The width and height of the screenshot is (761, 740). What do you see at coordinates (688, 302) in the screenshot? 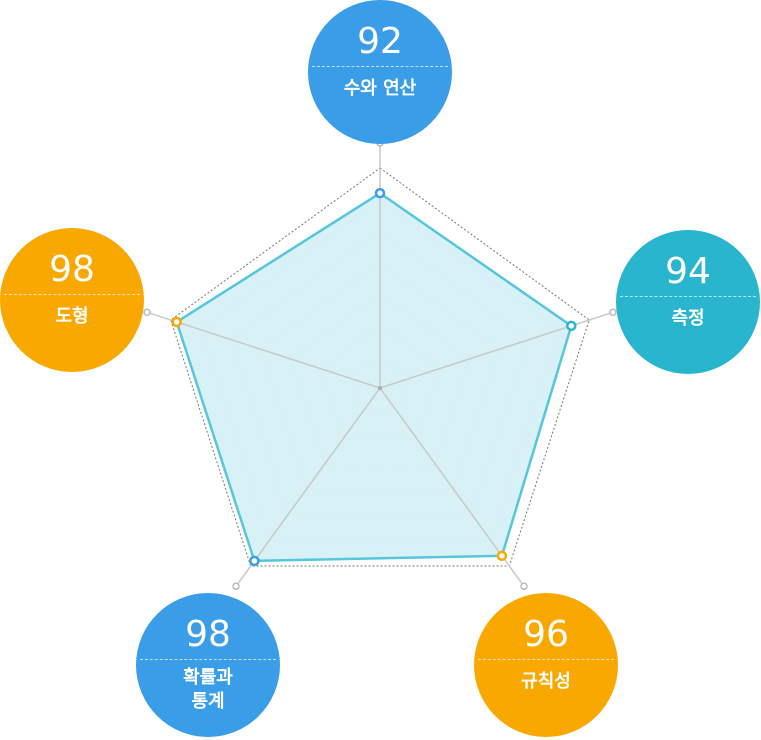
I see `score-bubble: 94 측정` at bounding box center [688, 302].